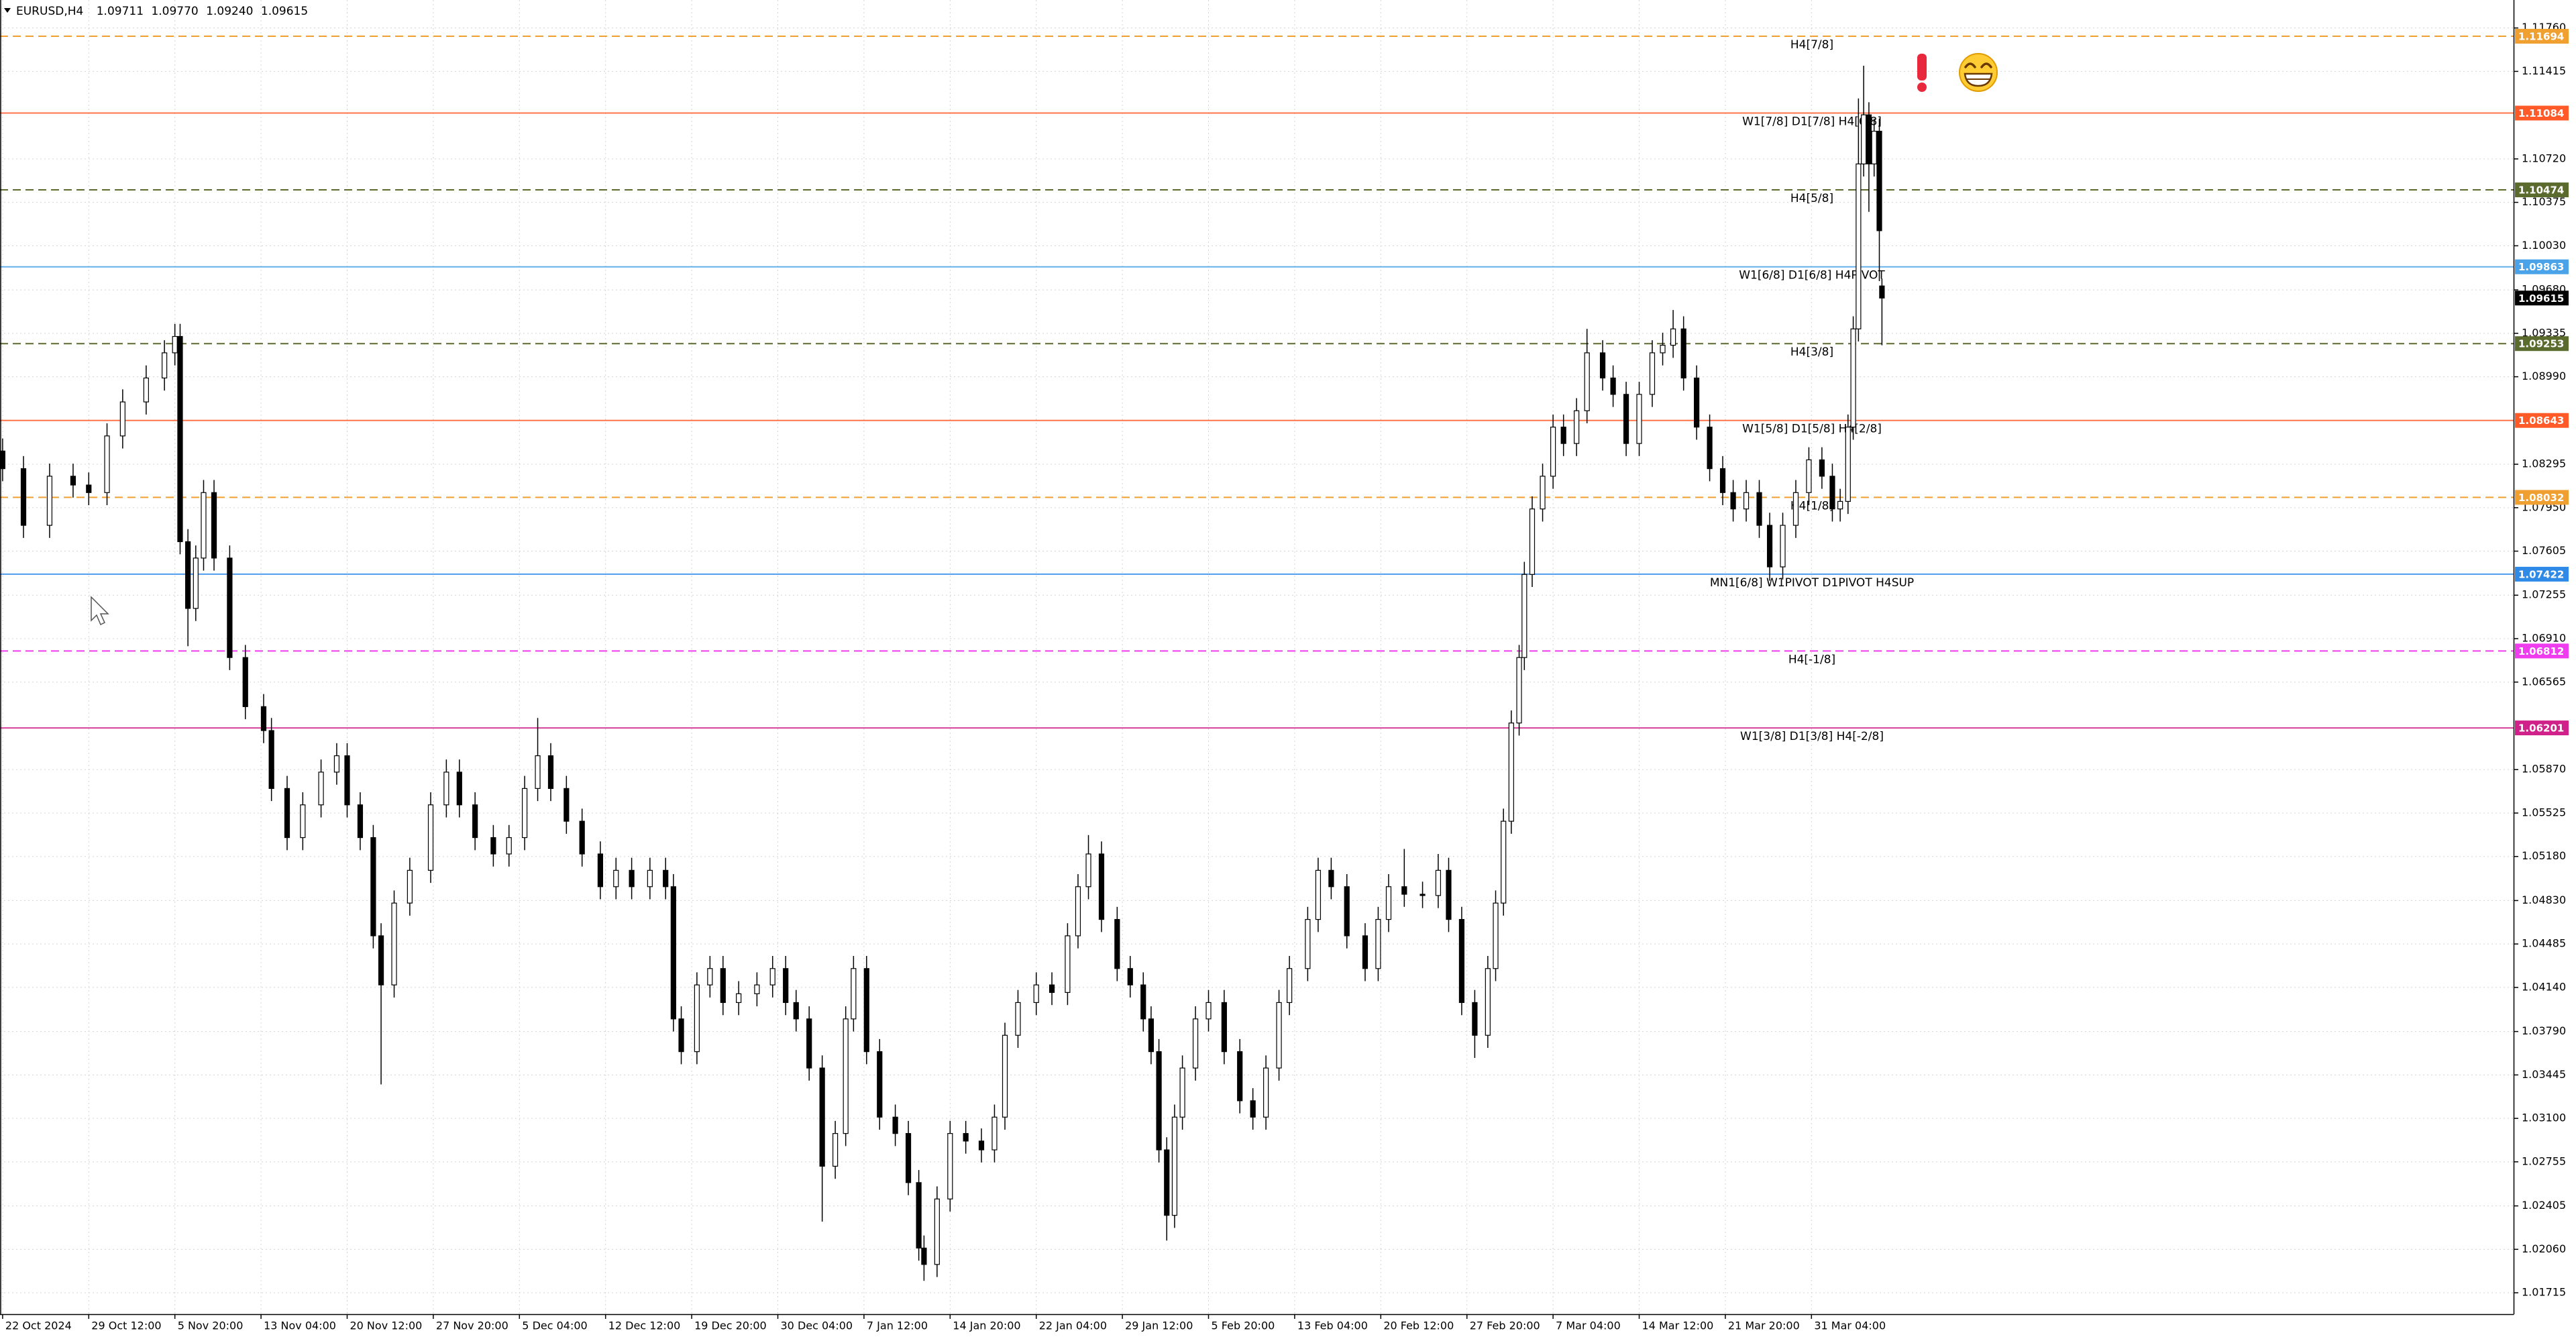 Image resolution: width=2576 pixels, height=1339 pixels. Describe the element at coordinates (1811, 352) in the screenshot. I see `level-label: H4[3/8]` at that location.